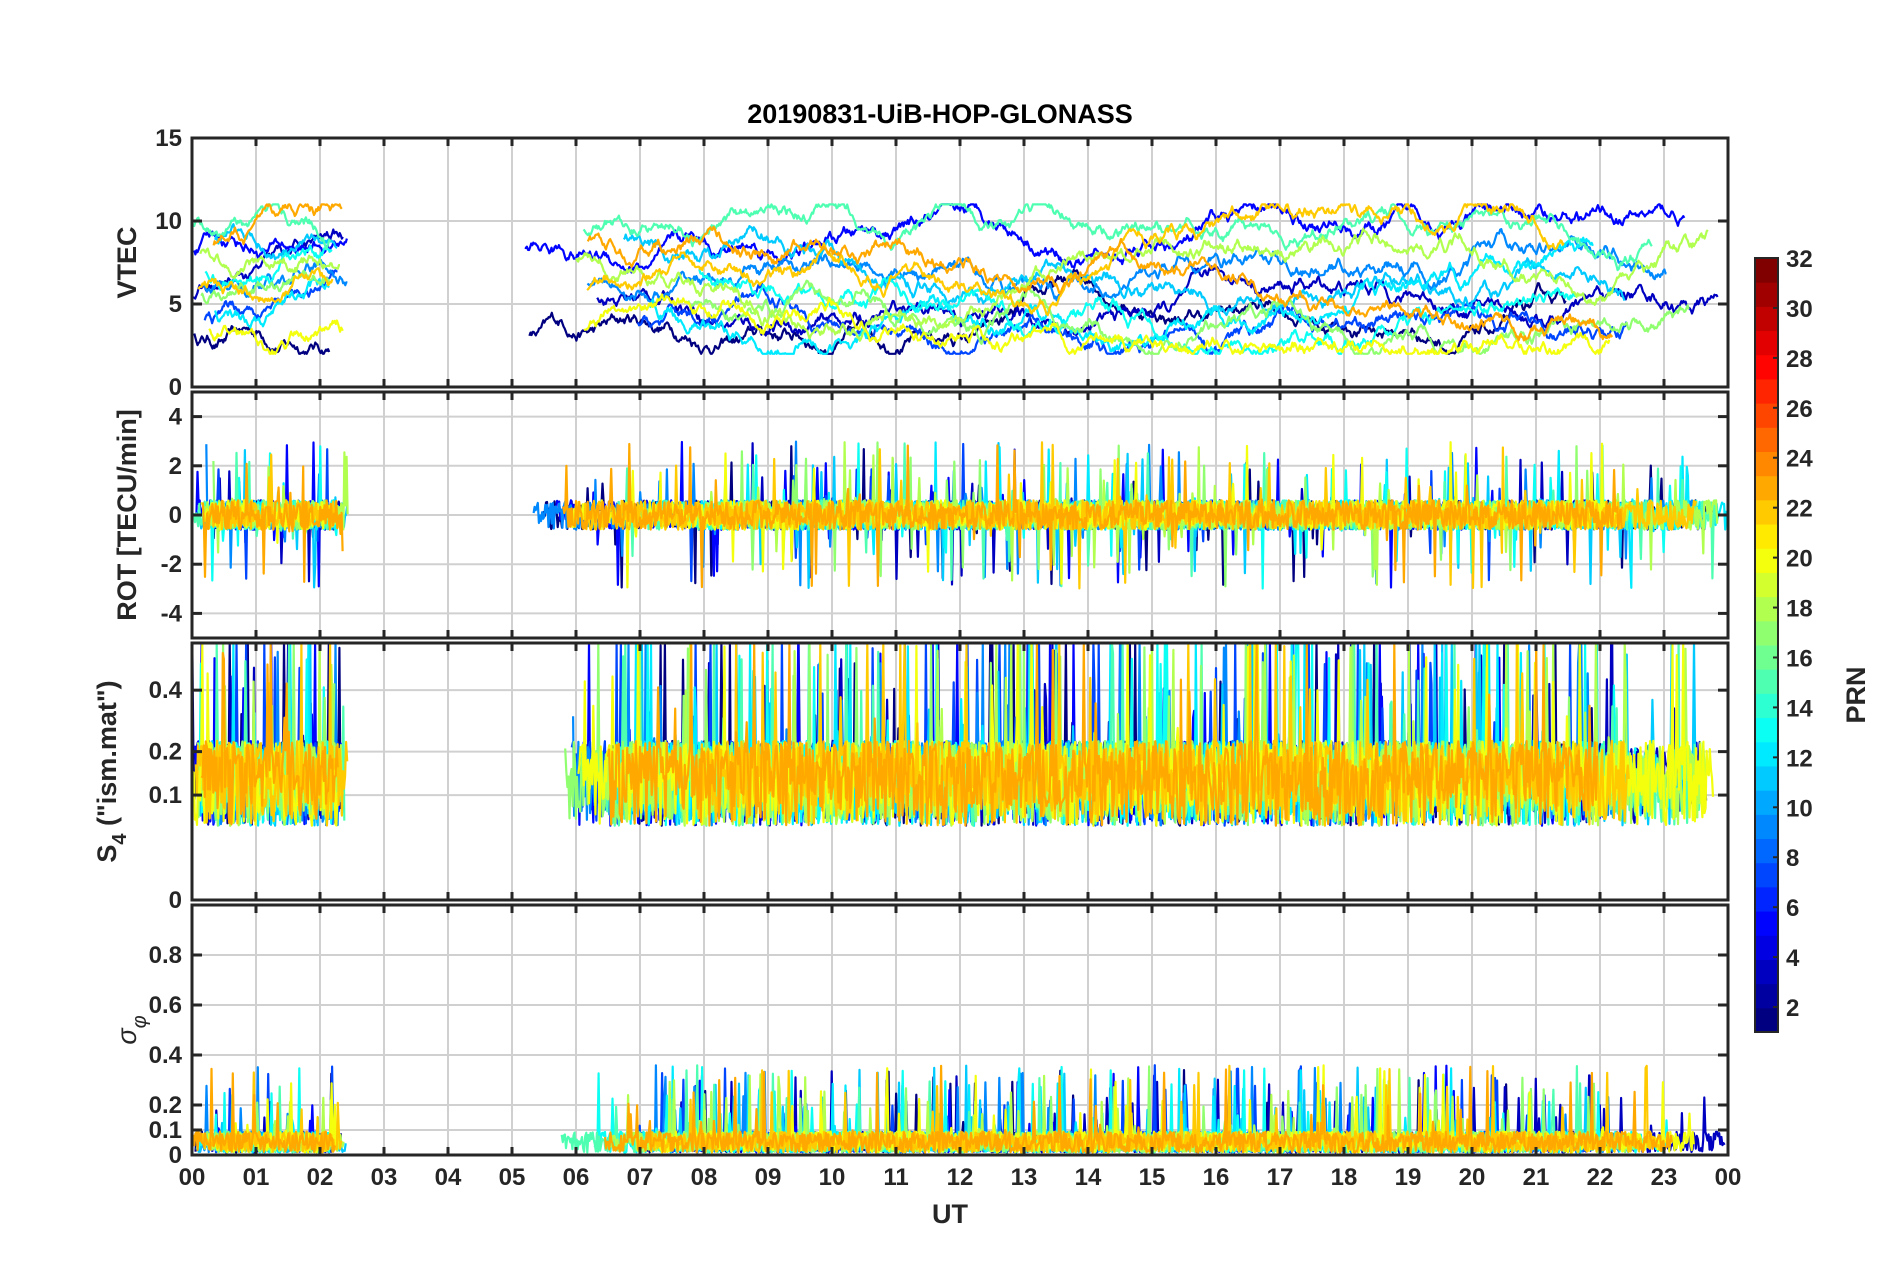 The height and width of the screenshot is (1272, 1902). Describe the element at coordinates (1799, 758) in the screenshot. I see `colorbar-tick-label: 12` at that location.